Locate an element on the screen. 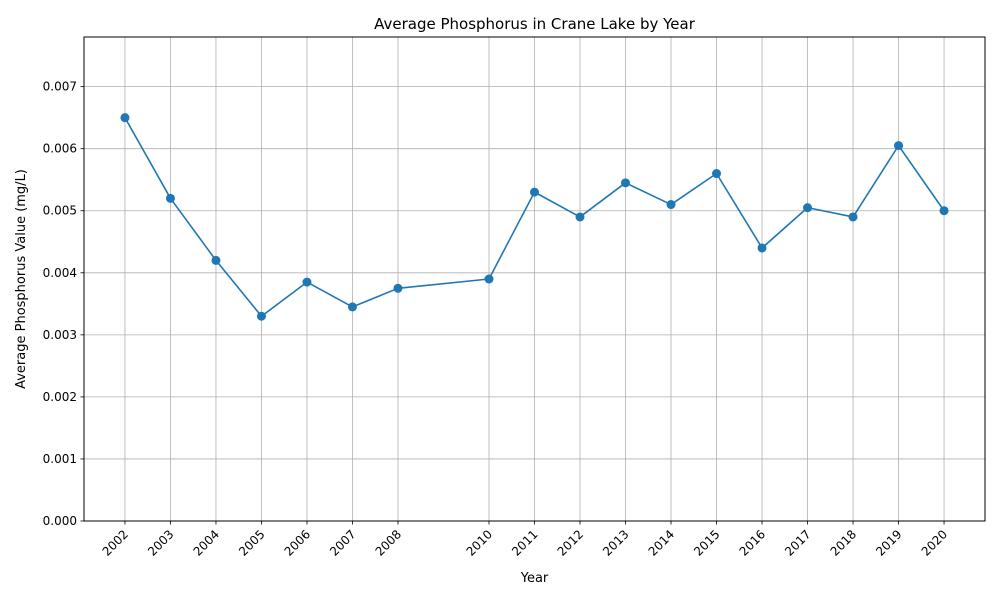 Image resolution: width=1000 pixels, height=604 pixels. x-tick-label: 2012 is located at coordinates (570, 542).